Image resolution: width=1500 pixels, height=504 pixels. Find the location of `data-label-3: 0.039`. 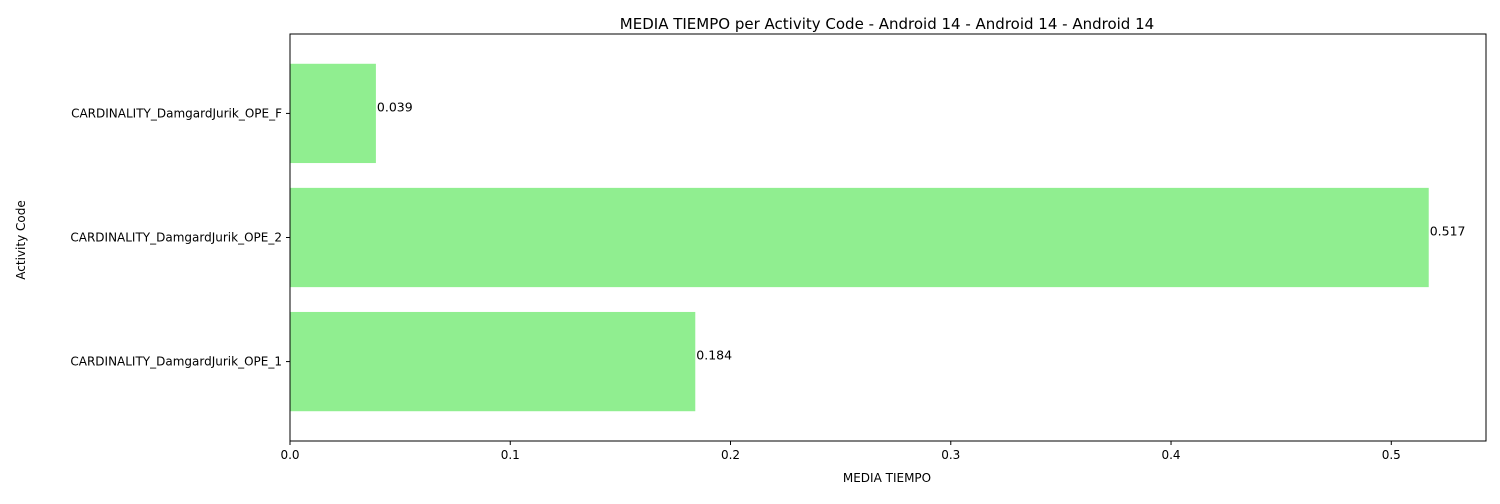

data-label-3: 0.039 is located at coordinates (395, 106).